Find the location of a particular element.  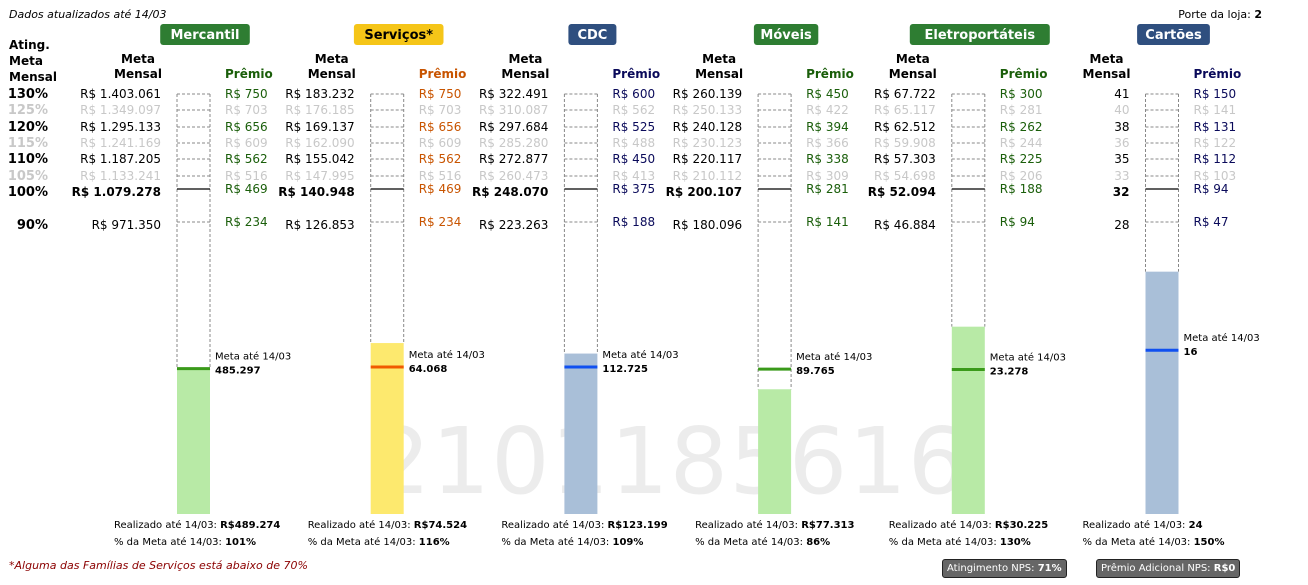

premio-value: R$ 262 is located at coordinates (1021, 127).